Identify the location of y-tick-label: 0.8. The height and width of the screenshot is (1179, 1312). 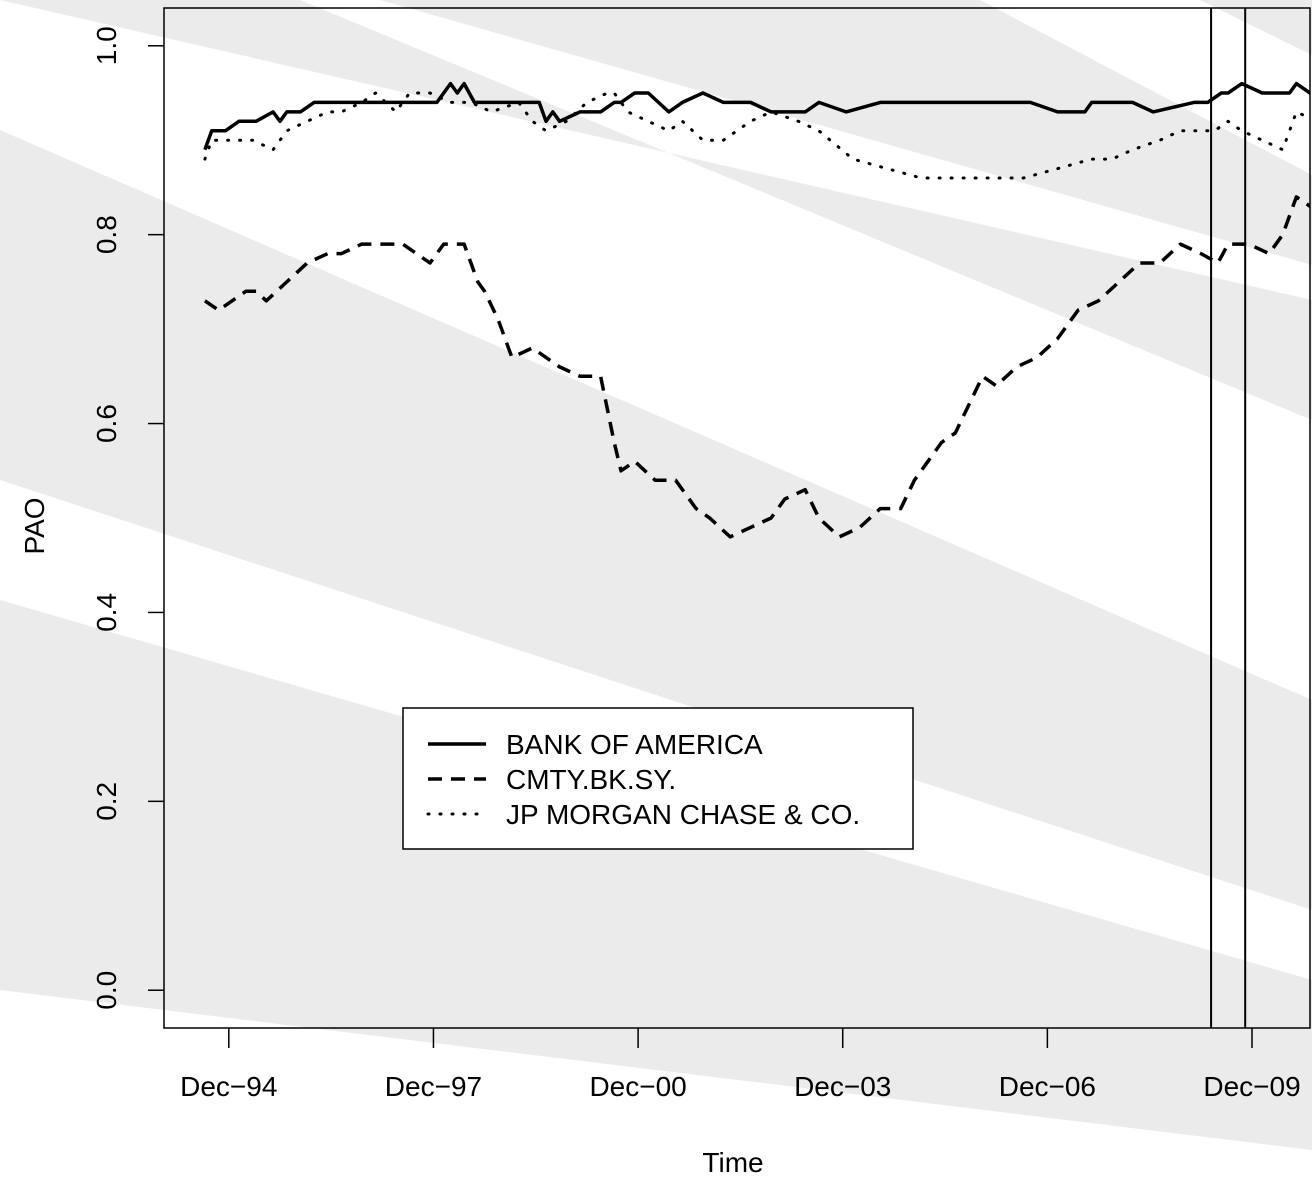
(106, 234).